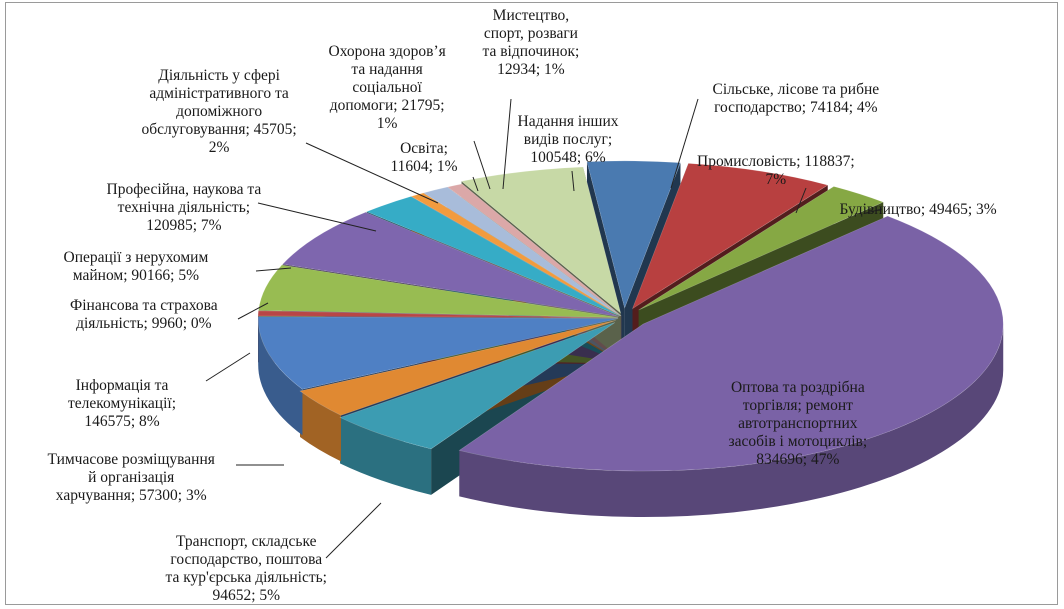 Image resolution: width=1064 pixels, height=609 pixels. What do you see at coordinates (131, 459) in the screenshot?
I see `data-label-line: Тимчасове розміщування` at bounding box center [131, 459].